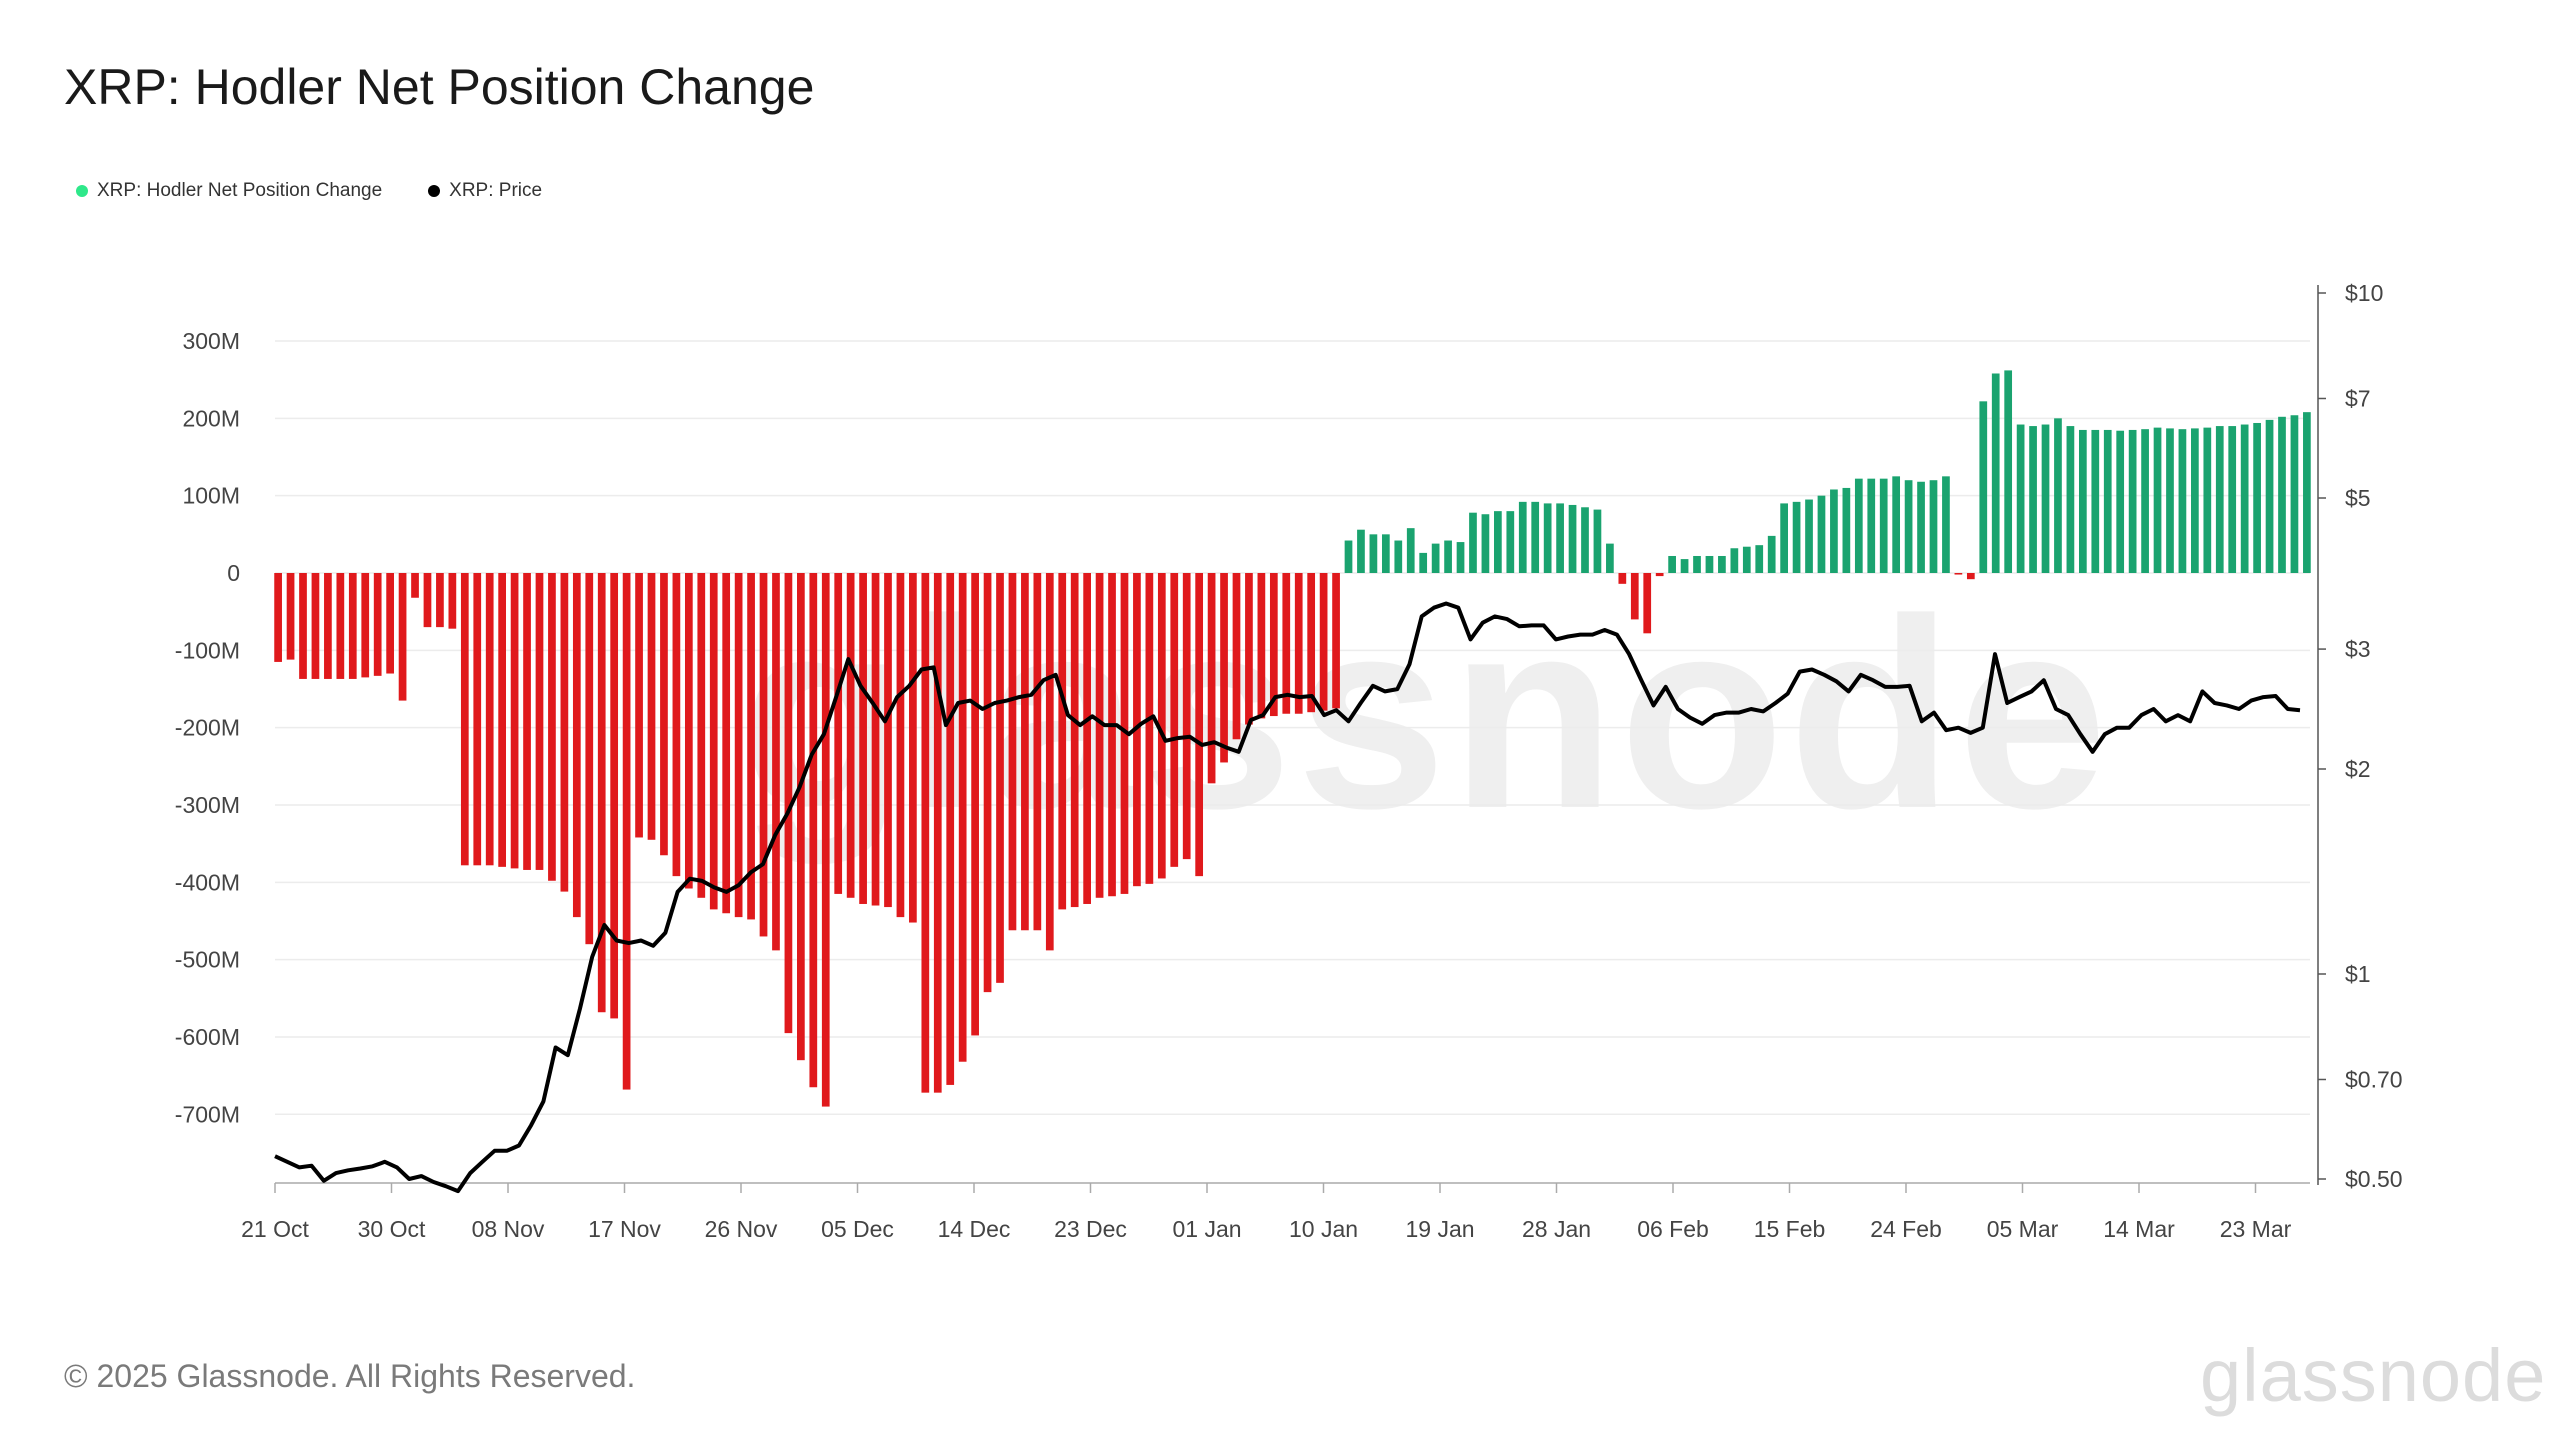  I want to click on legend-item-price: XRP: Price, so click(485, 191).